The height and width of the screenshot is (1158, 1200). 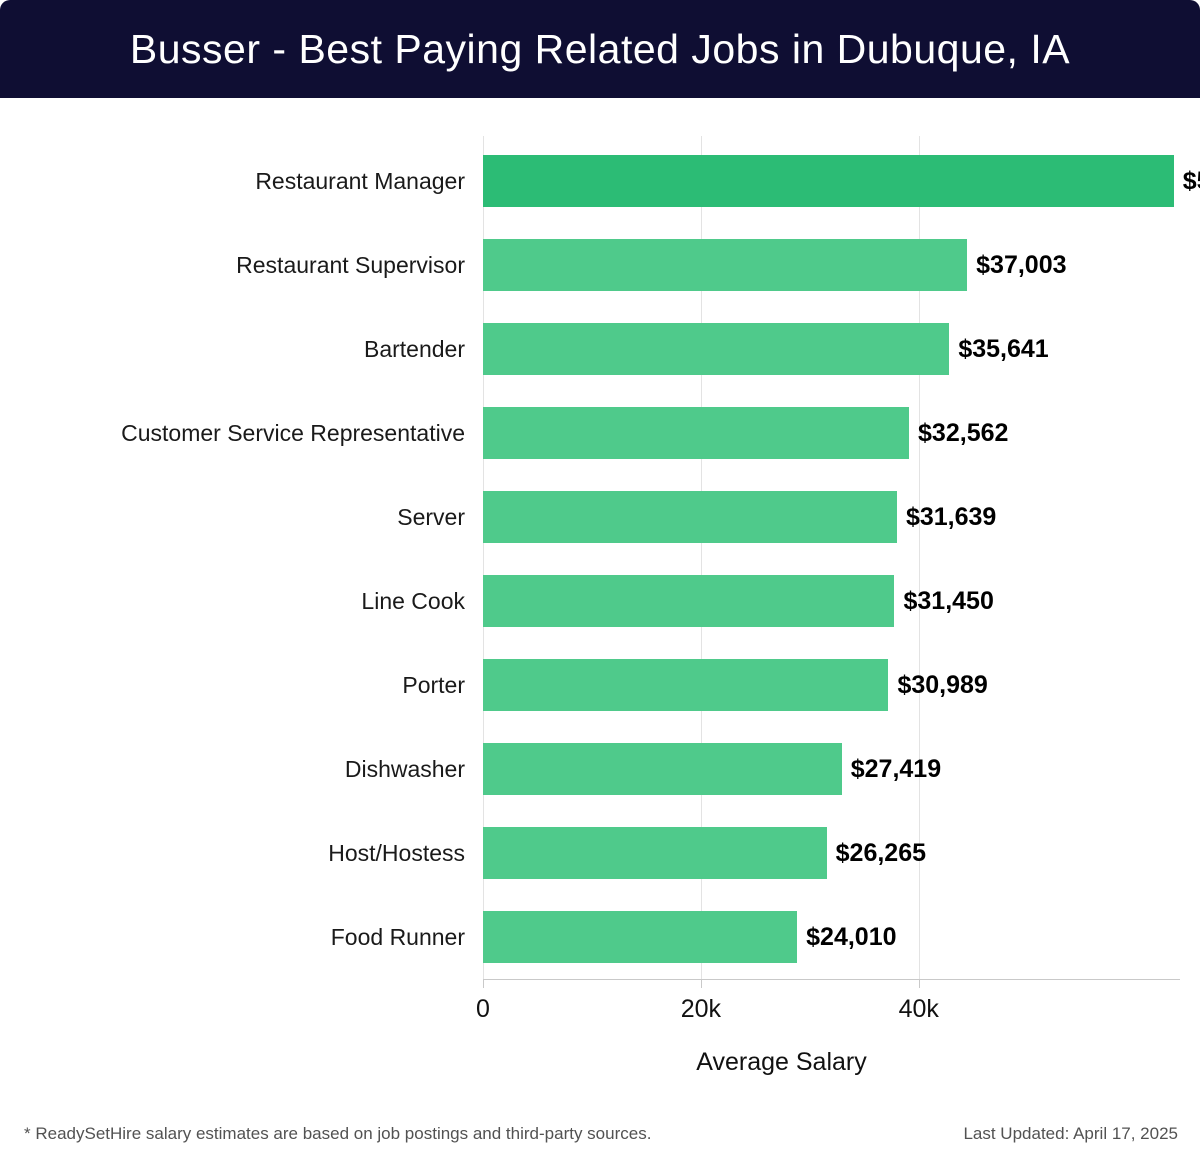 I want to click on bar-row-customer-service-representative: $32,562, so click(x=841, y=433).